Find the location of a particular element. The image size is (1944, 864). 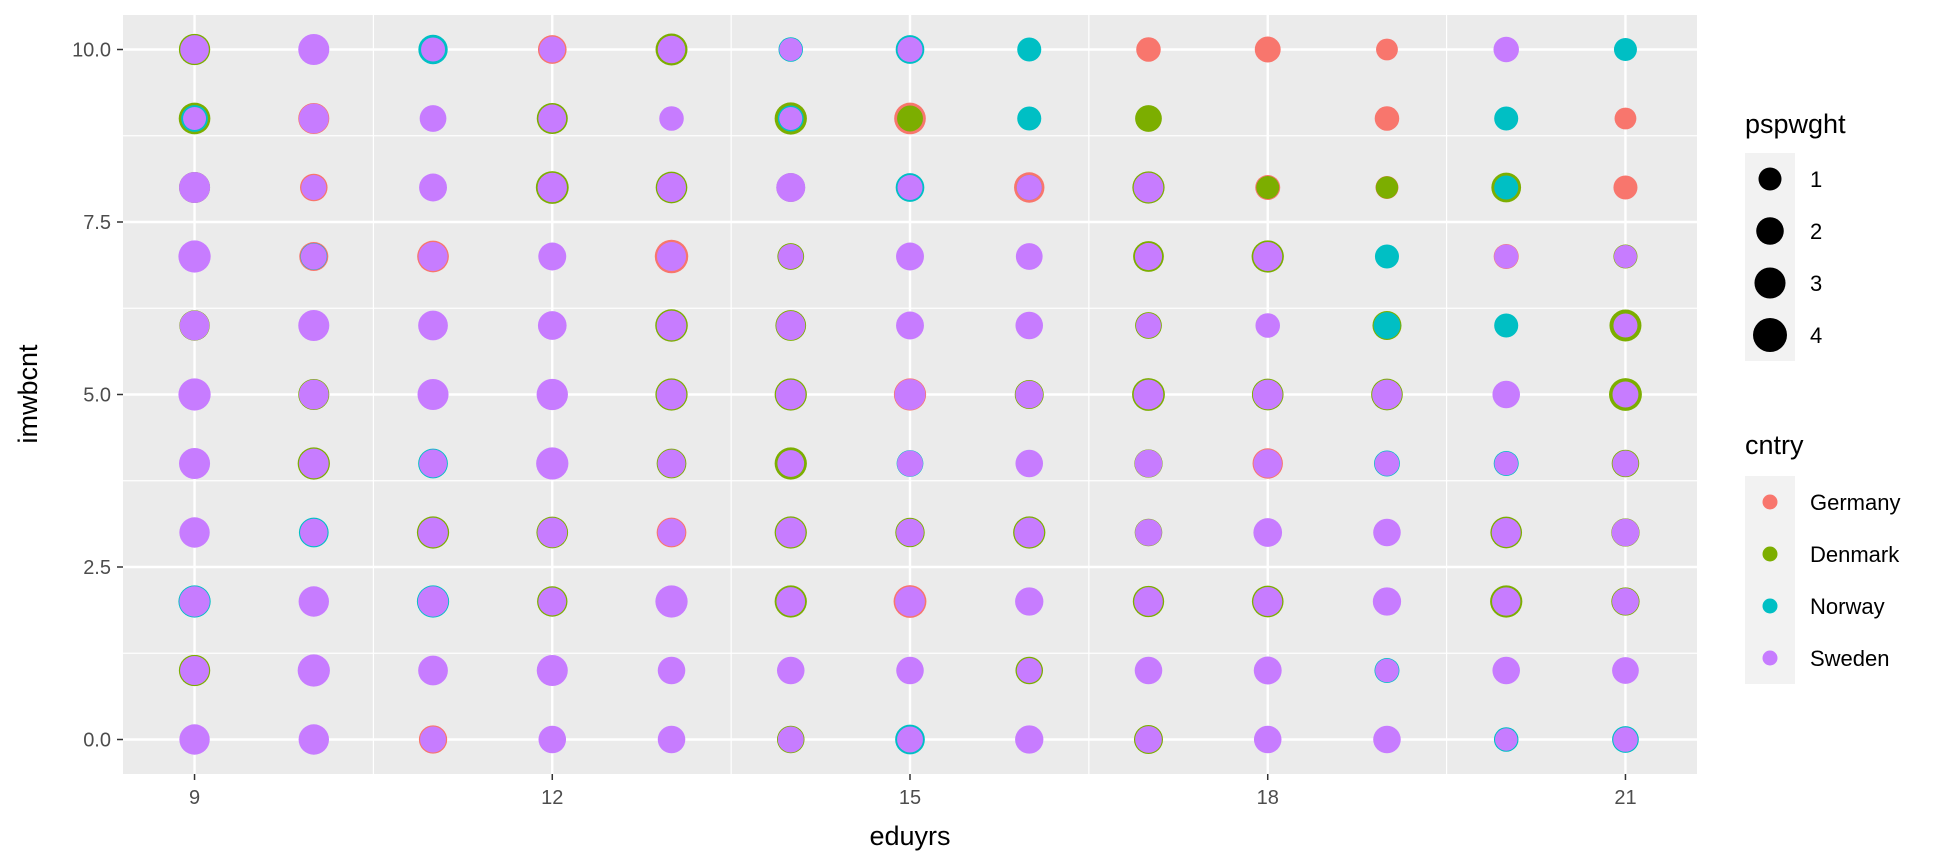

color-legend-label-sweden: Sweden is located at coordinates (1850, 658).